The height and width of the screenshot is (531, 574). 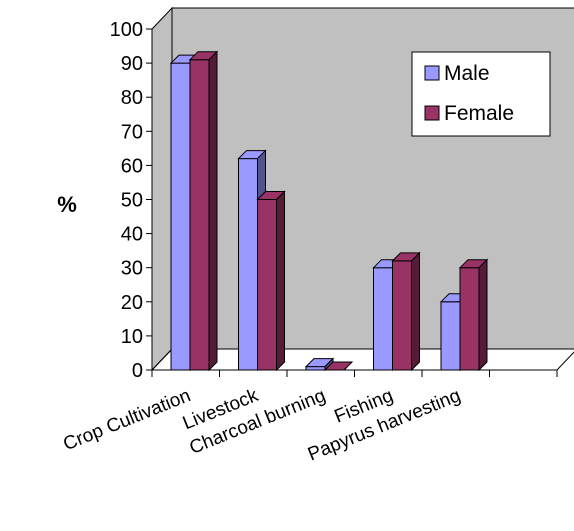 I want to click on y-tick-label: 10, so click(x=132, y=337).